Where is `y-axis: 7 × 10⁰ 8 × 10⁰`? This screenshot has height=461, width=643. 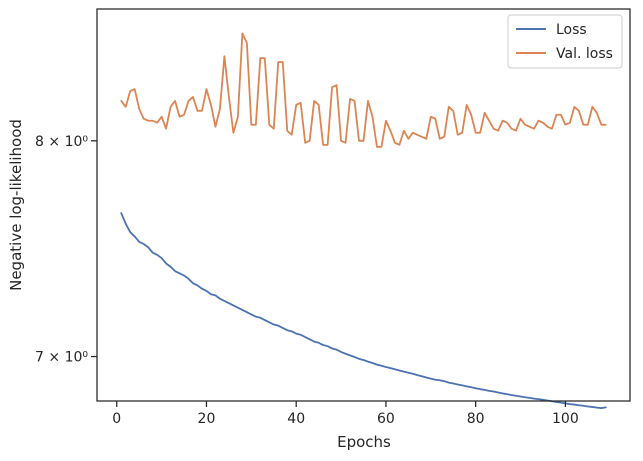
y-axis: 7 × 10⁰ 8 × 10⁰ is located at coordinates (66, 250).